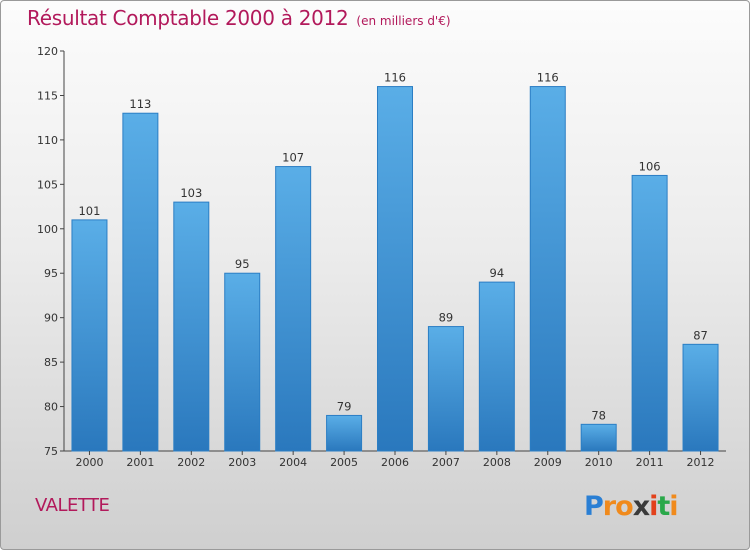  I want to click on data-label: 89, so click(446, 318).